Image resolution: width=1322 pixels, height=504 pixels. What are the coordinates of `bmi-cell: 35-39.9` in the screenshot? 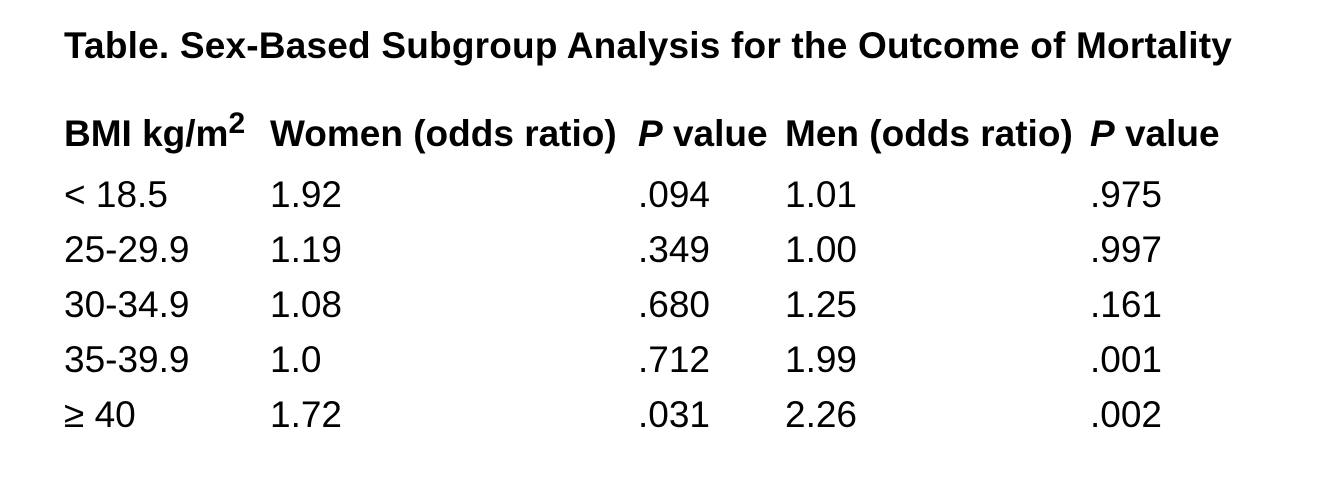 It's located at (127, 359).